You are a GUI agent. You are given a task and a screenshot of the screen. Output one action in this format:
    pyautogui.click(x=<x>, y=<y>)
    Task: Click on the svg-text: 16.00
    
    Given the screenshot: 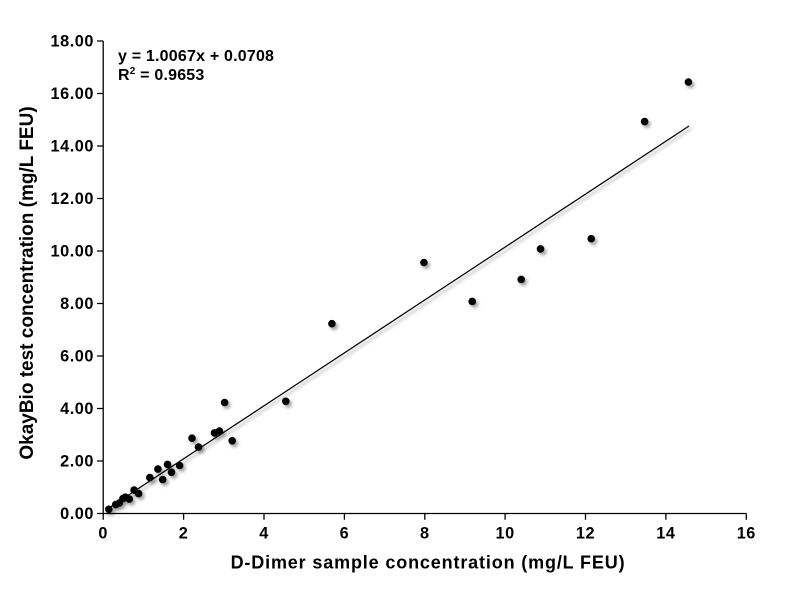 What is the action you would take?
    pyautogui.click(x=73, y=94)
    